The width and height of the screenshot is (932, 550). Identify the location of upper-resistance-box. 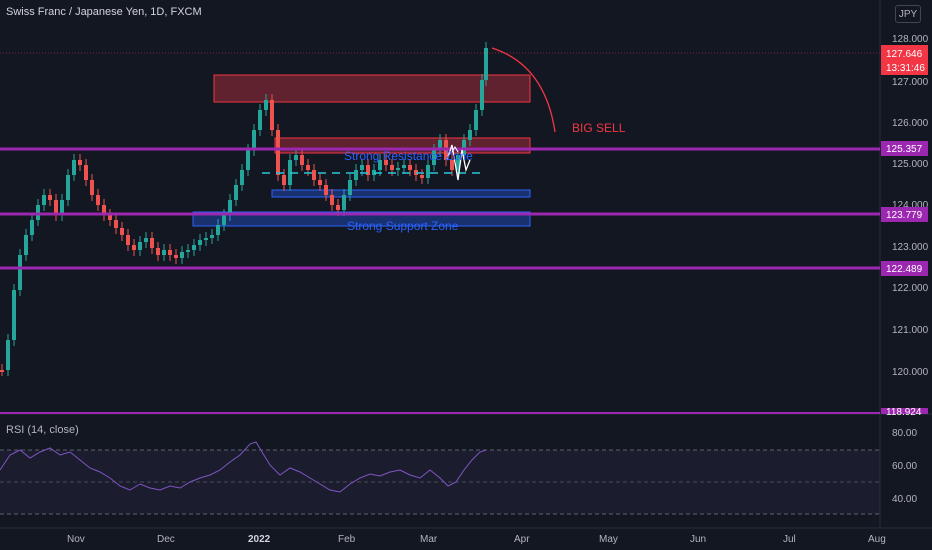
(372, 88).